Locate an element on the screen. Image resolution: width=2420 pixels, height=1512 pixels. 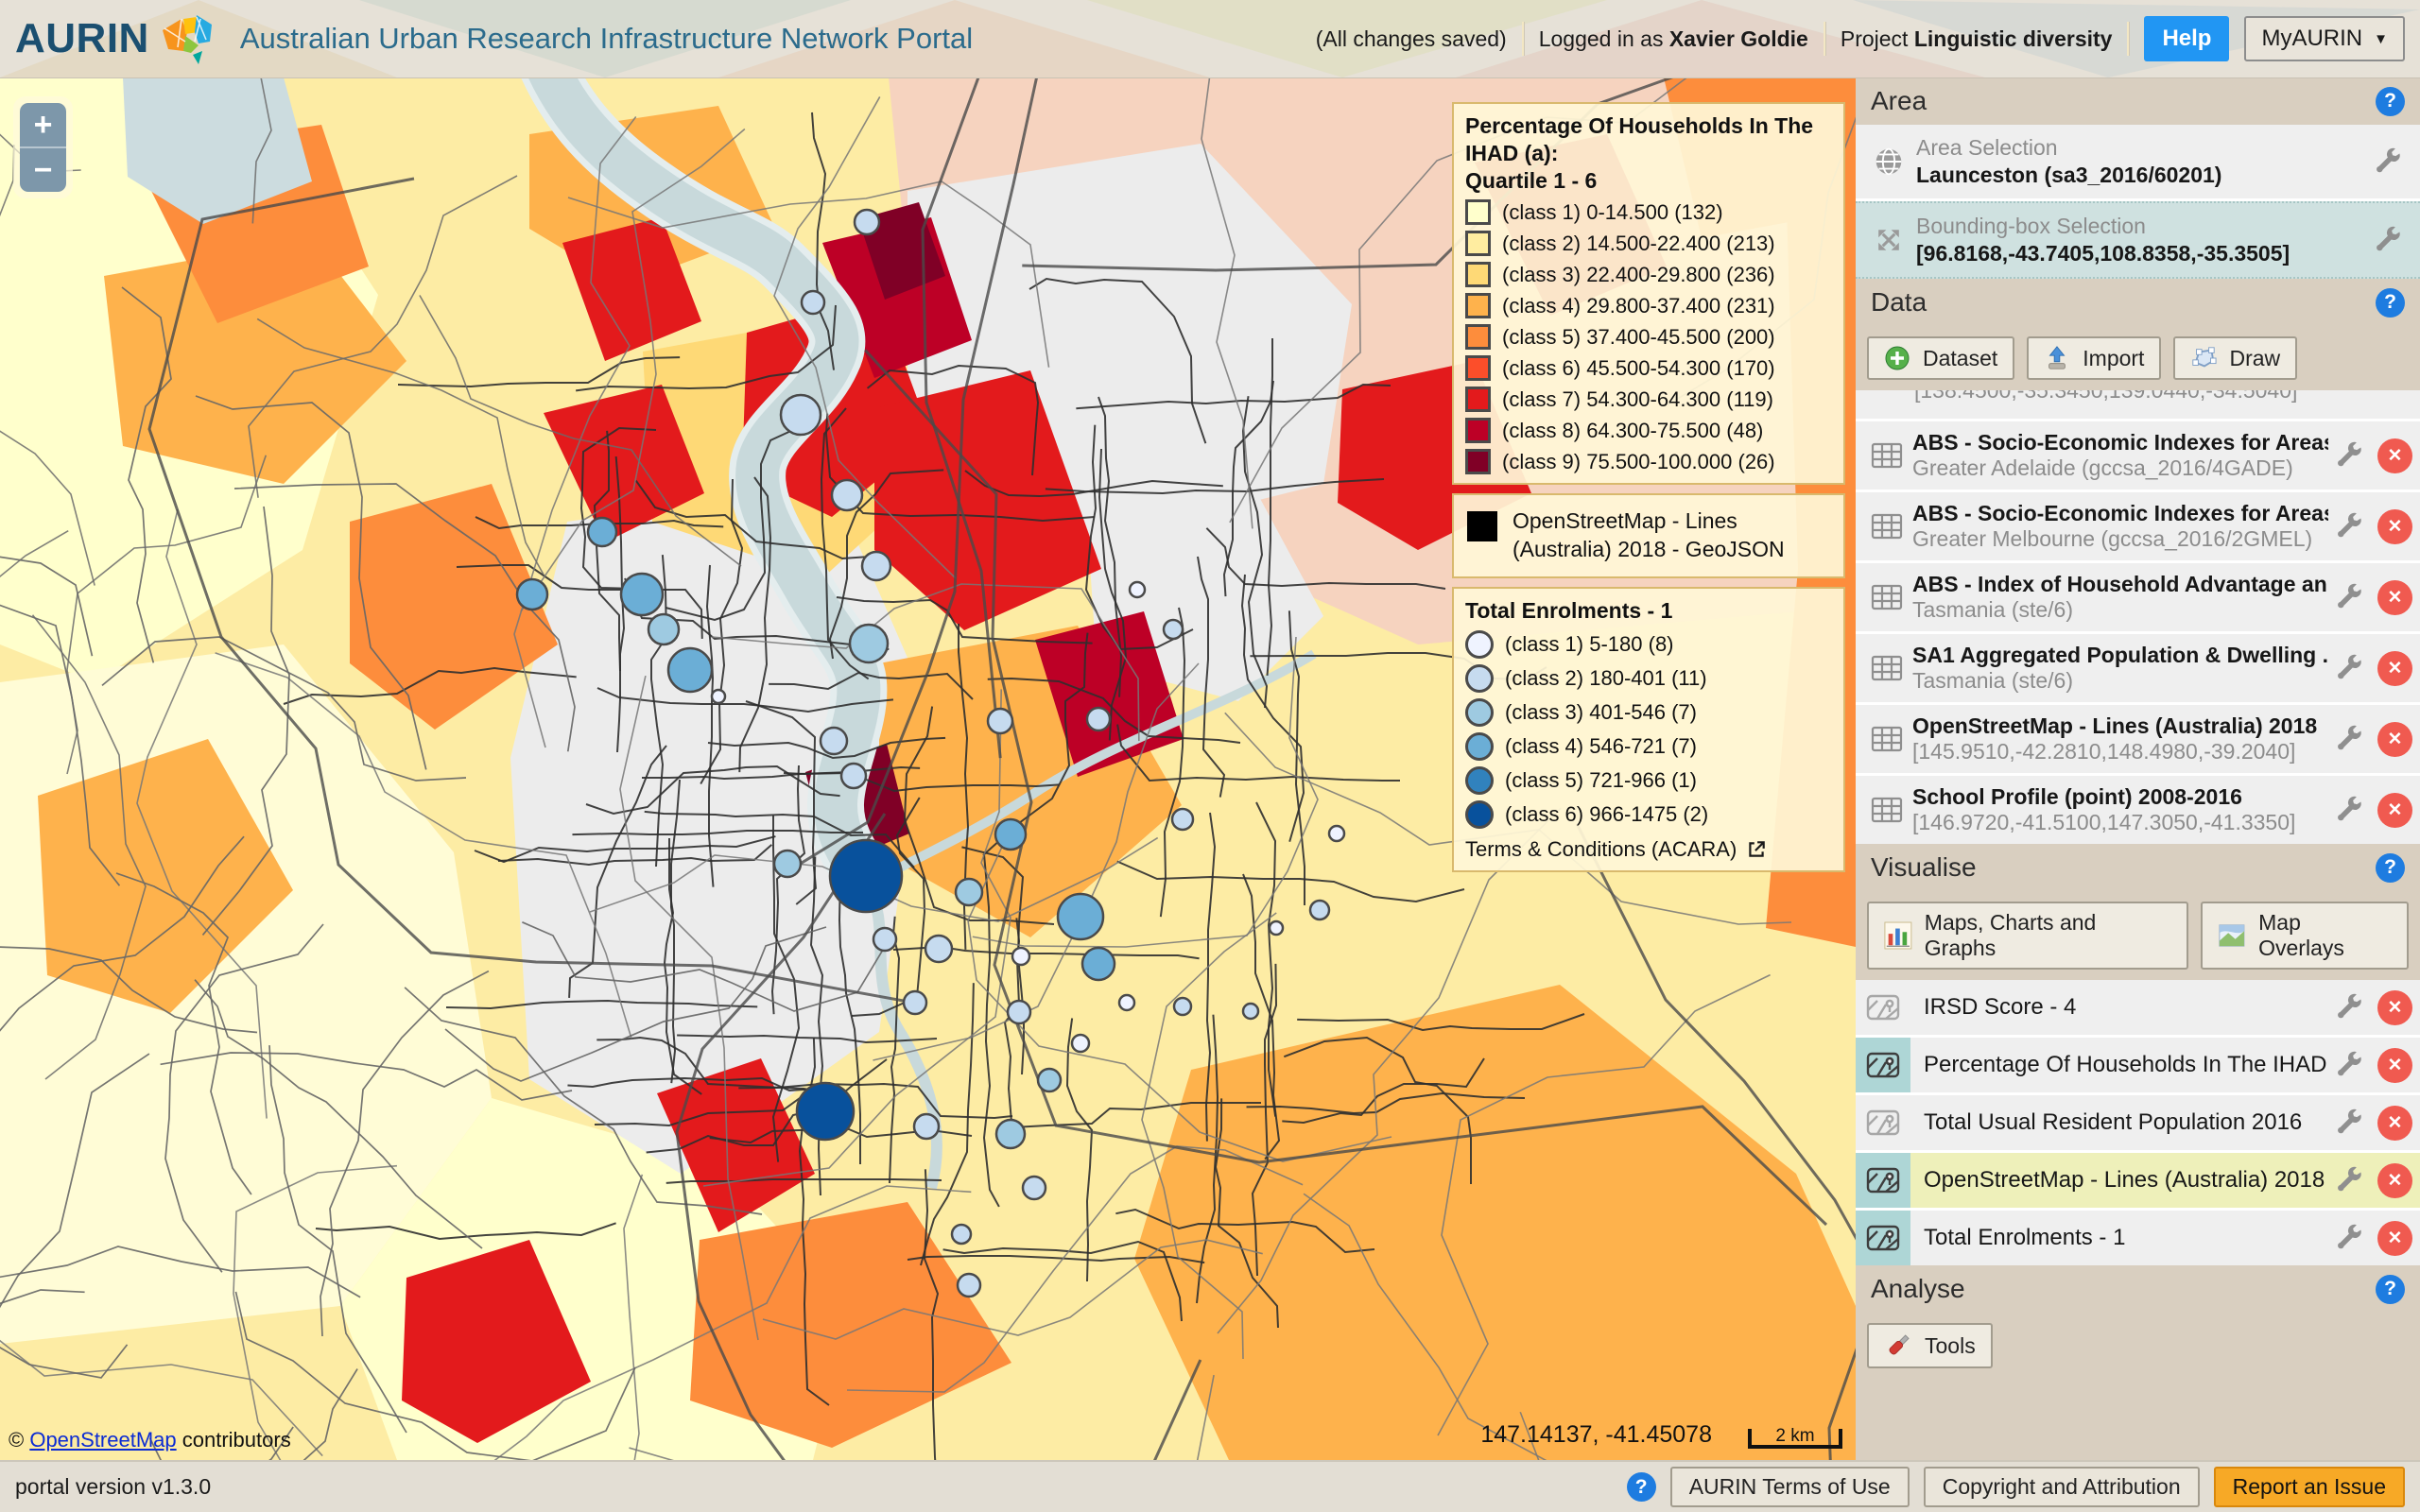
help-button: Help is located at coordinates (2187, 38).